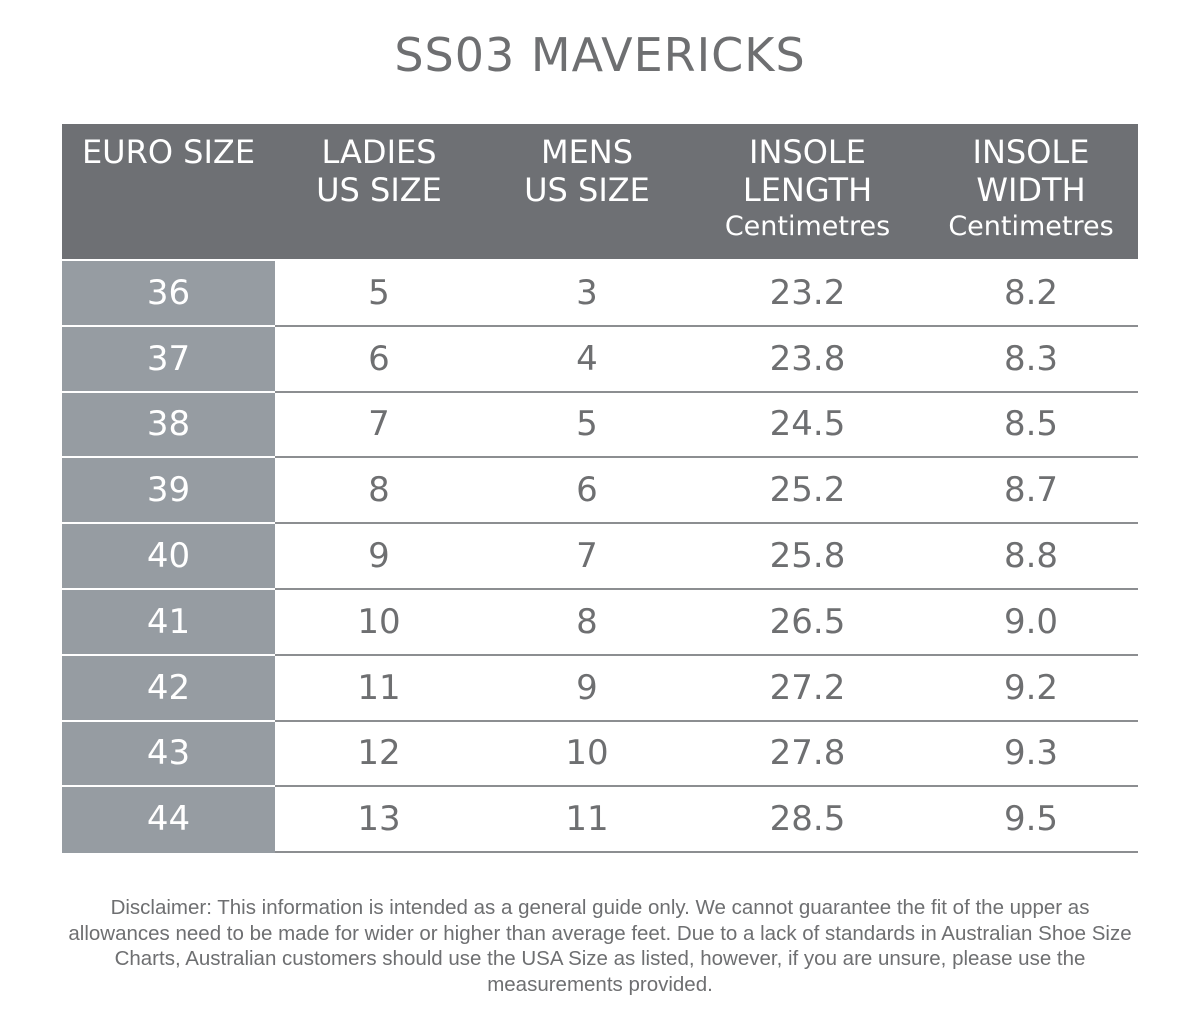 The image size is (1200, 1021). I want to click on table-row: 39 8 6 25.2 8.7, so click(600, 491).